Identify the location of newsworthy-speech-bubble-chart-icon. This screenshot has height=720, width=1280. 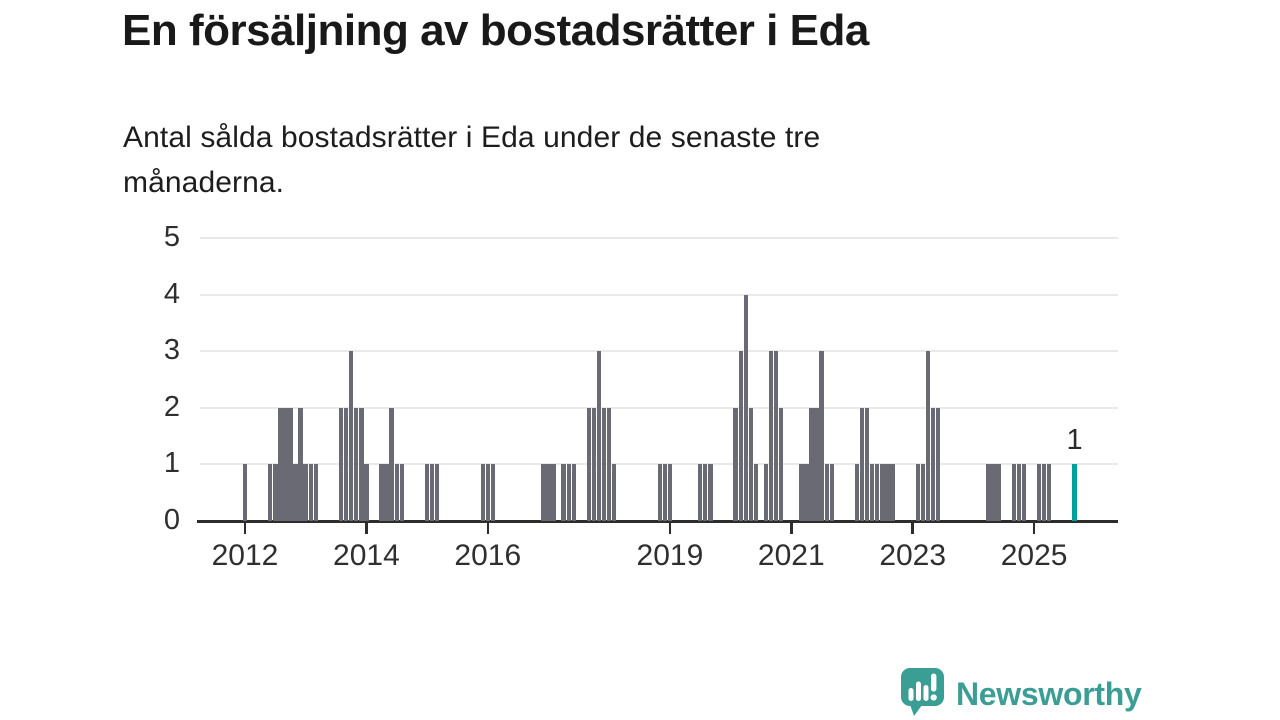
(922, 692).